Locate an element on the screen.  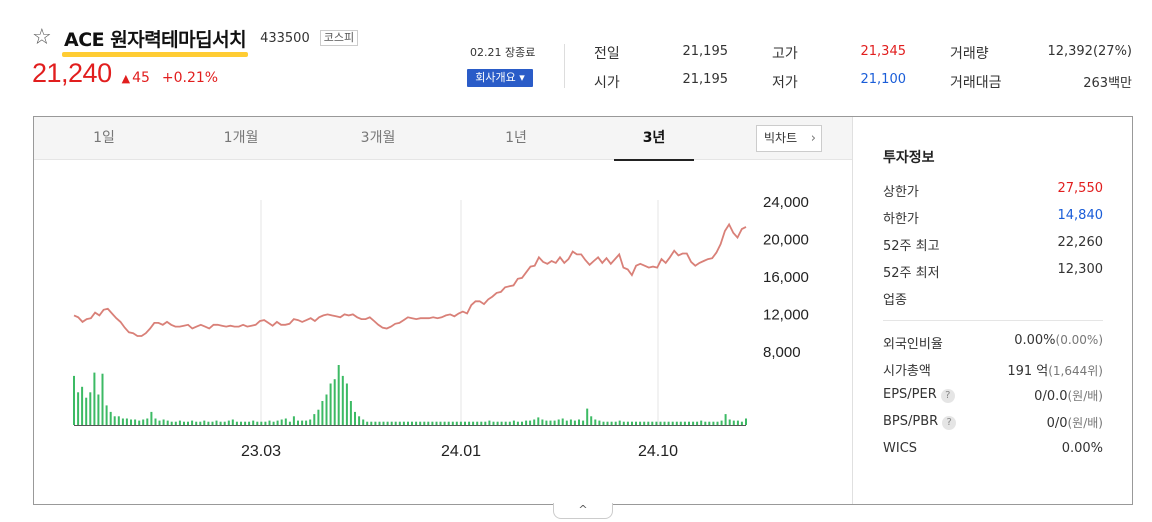
price-line is located at coordinates (410, 279).